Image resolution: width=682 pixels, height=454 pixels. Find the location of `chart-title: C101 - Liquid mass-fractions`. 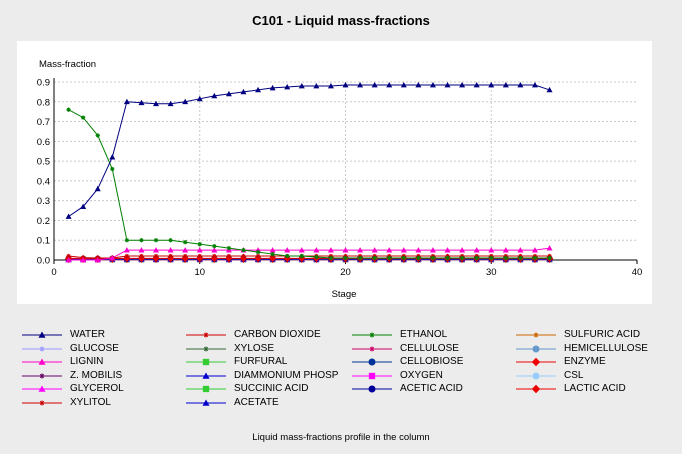

chart-title: C101 - Liquid mass-fractions is located at coordinates (341, 20).